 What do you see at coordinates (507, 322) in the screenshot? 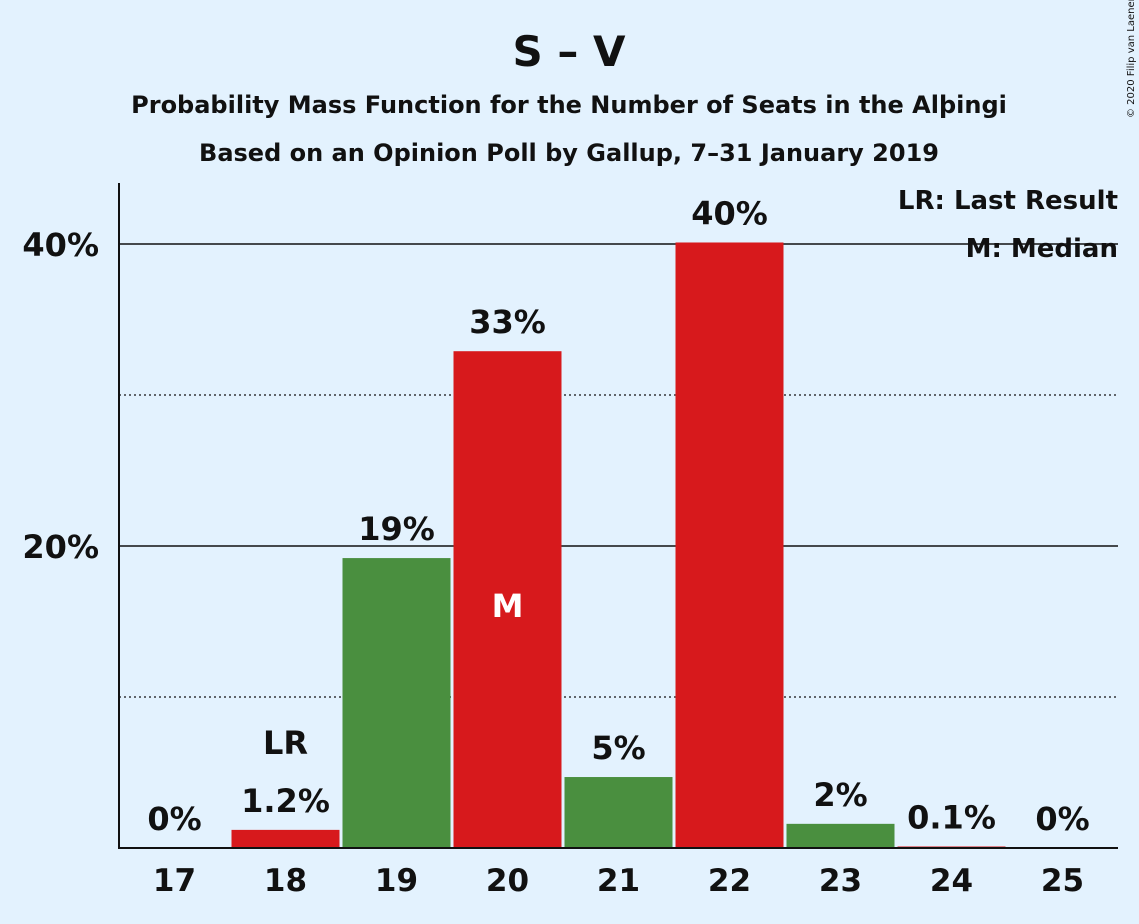
I see `value-label-20: 33%` at bounding box center [507, 322].